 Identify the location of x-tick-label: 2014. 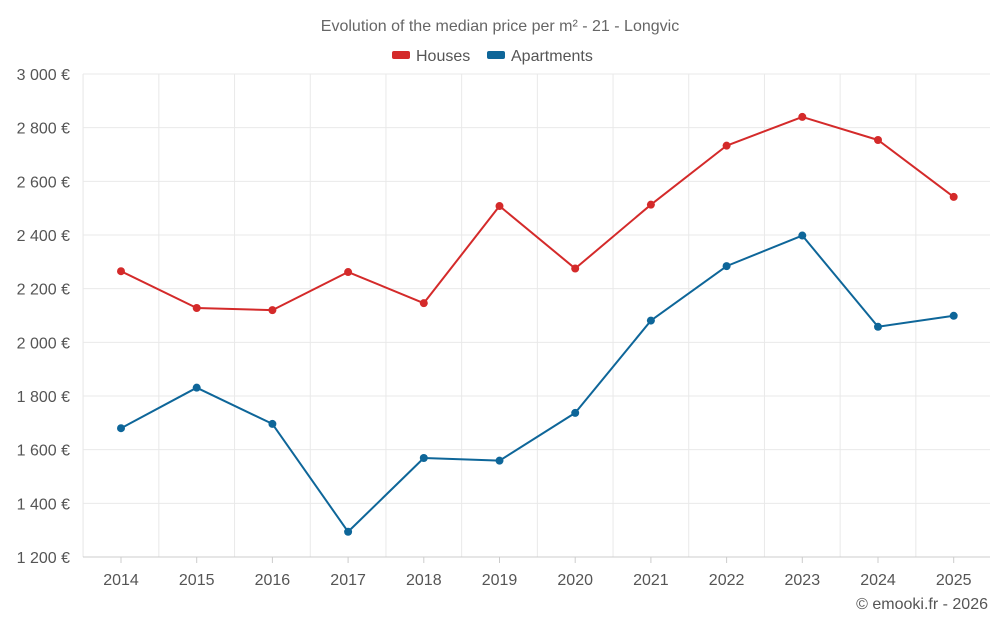
(121, 580).